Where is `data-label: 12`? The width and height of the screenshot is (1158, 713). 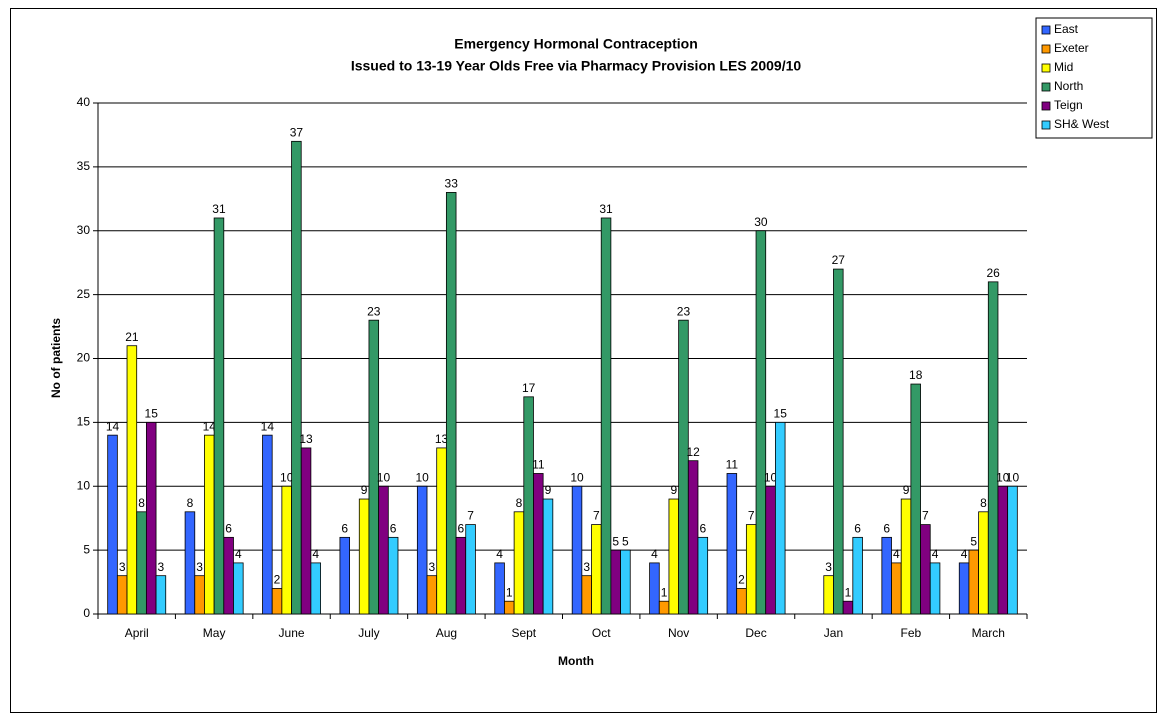 data-label: 12 is located at coordinates (693, 452).